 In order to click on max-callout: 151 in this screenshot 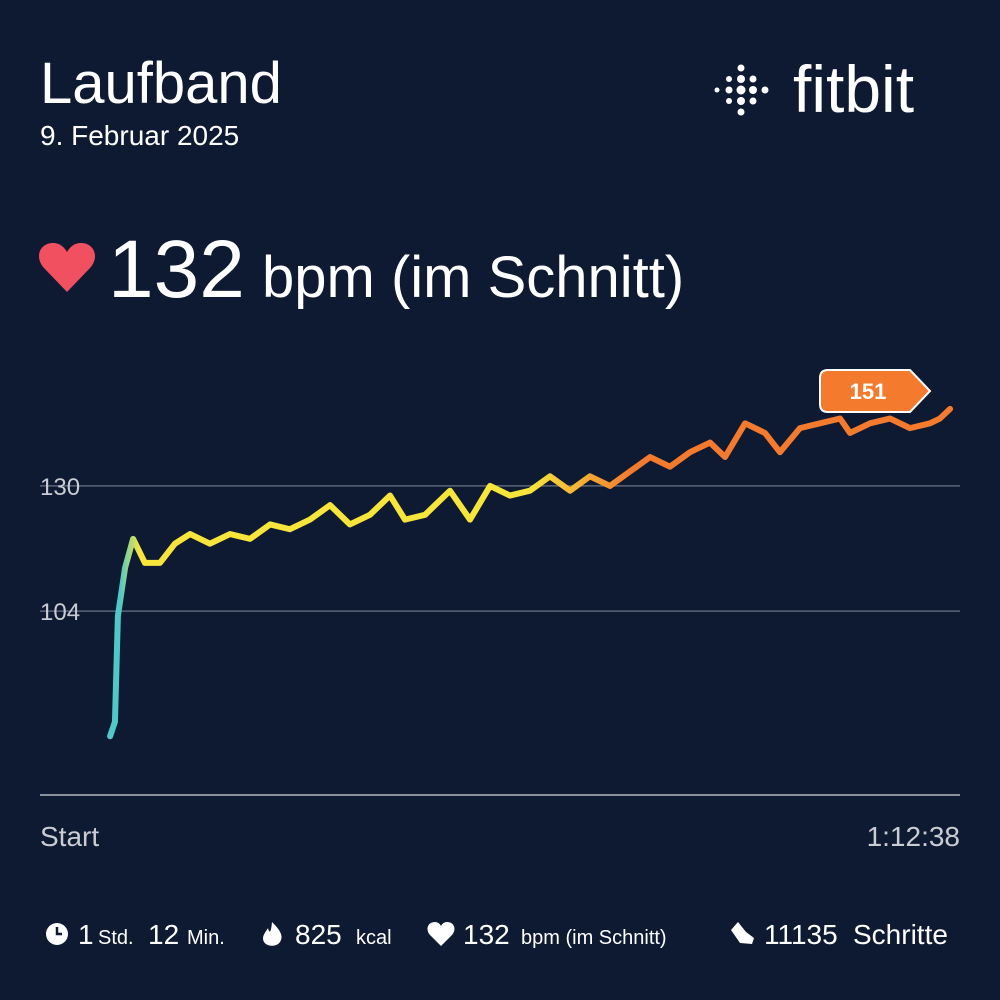, I will do `click(875, 391)`.